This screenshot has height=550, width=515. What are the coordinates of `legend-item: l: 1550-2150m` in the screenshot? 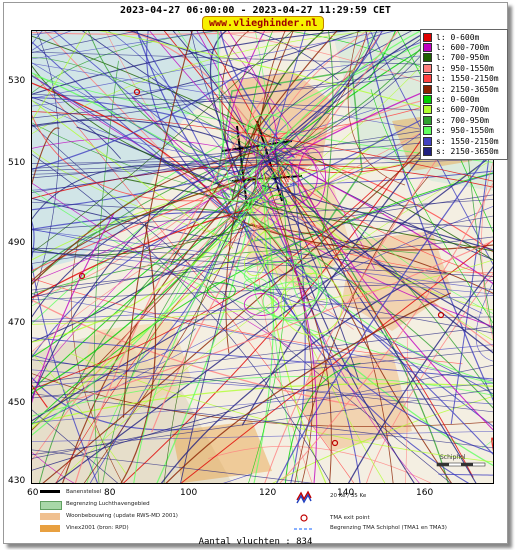 It's located at (464, 79).